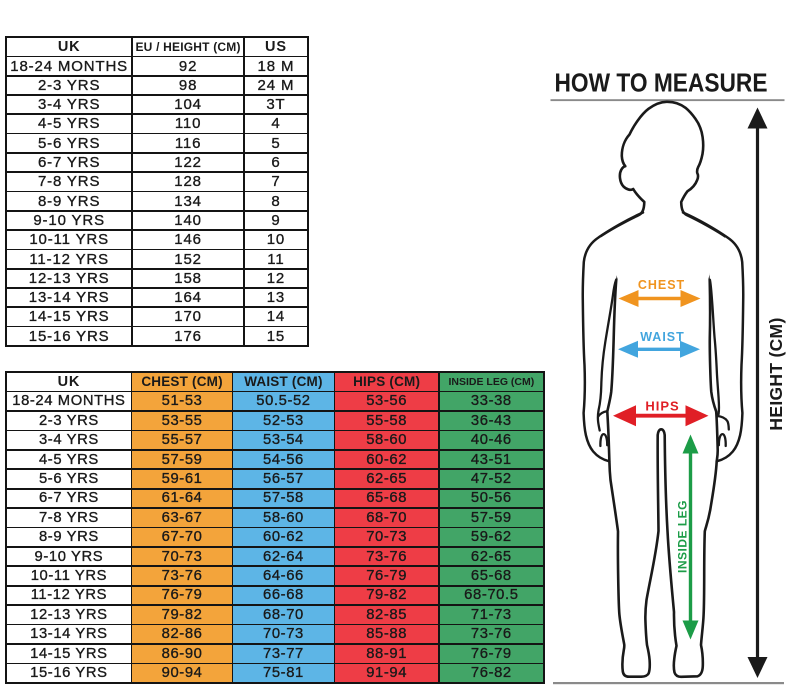 The height and width of the screenshot is (700, 798). What do you see at coordinates (661, 285) in the screenshot?
I see `svg-text: CHEST` at bounding box center [661, 285].